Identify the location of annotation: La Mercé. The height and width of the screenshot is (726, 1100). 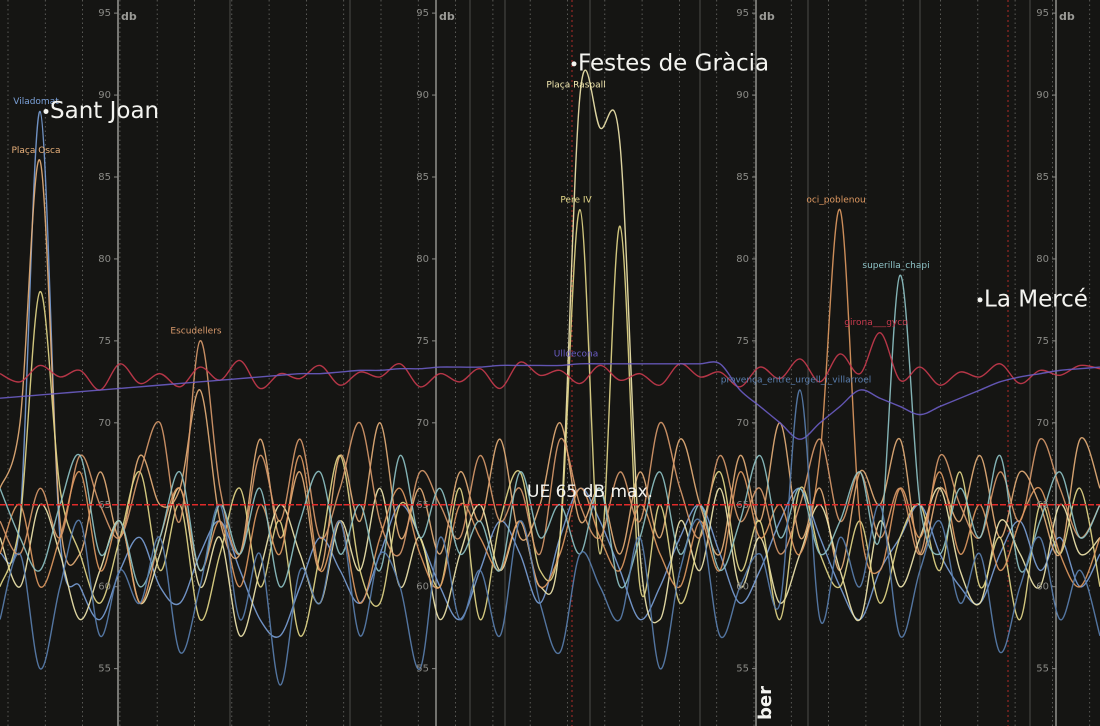
(1036, 299).